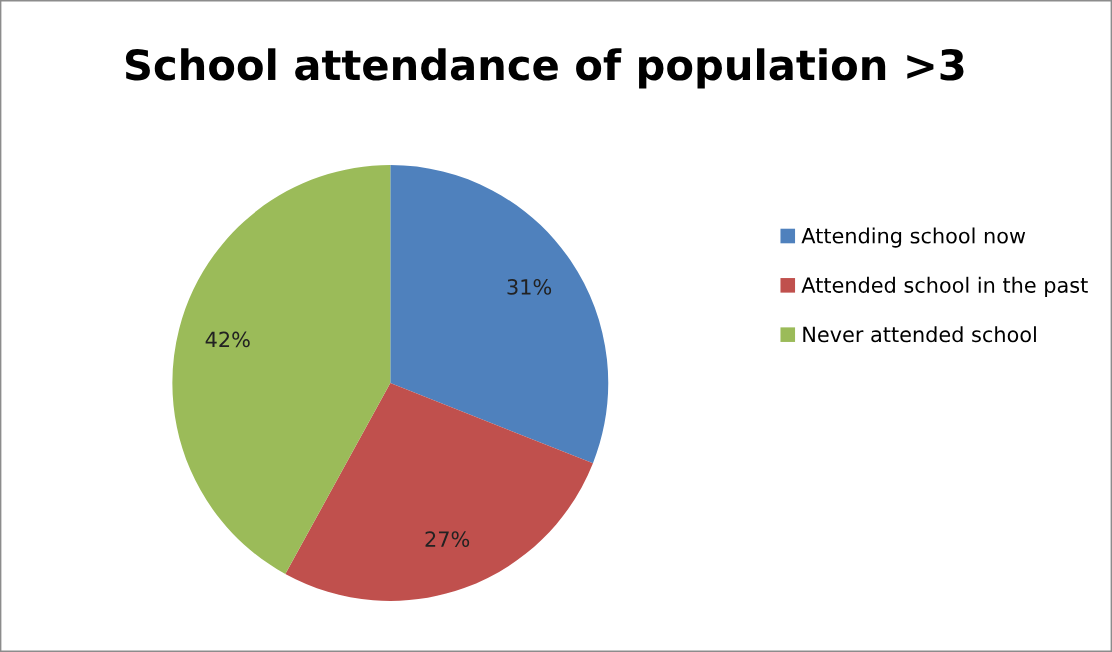  I want to click on legend-label: Never attended school, so click(919, 334).